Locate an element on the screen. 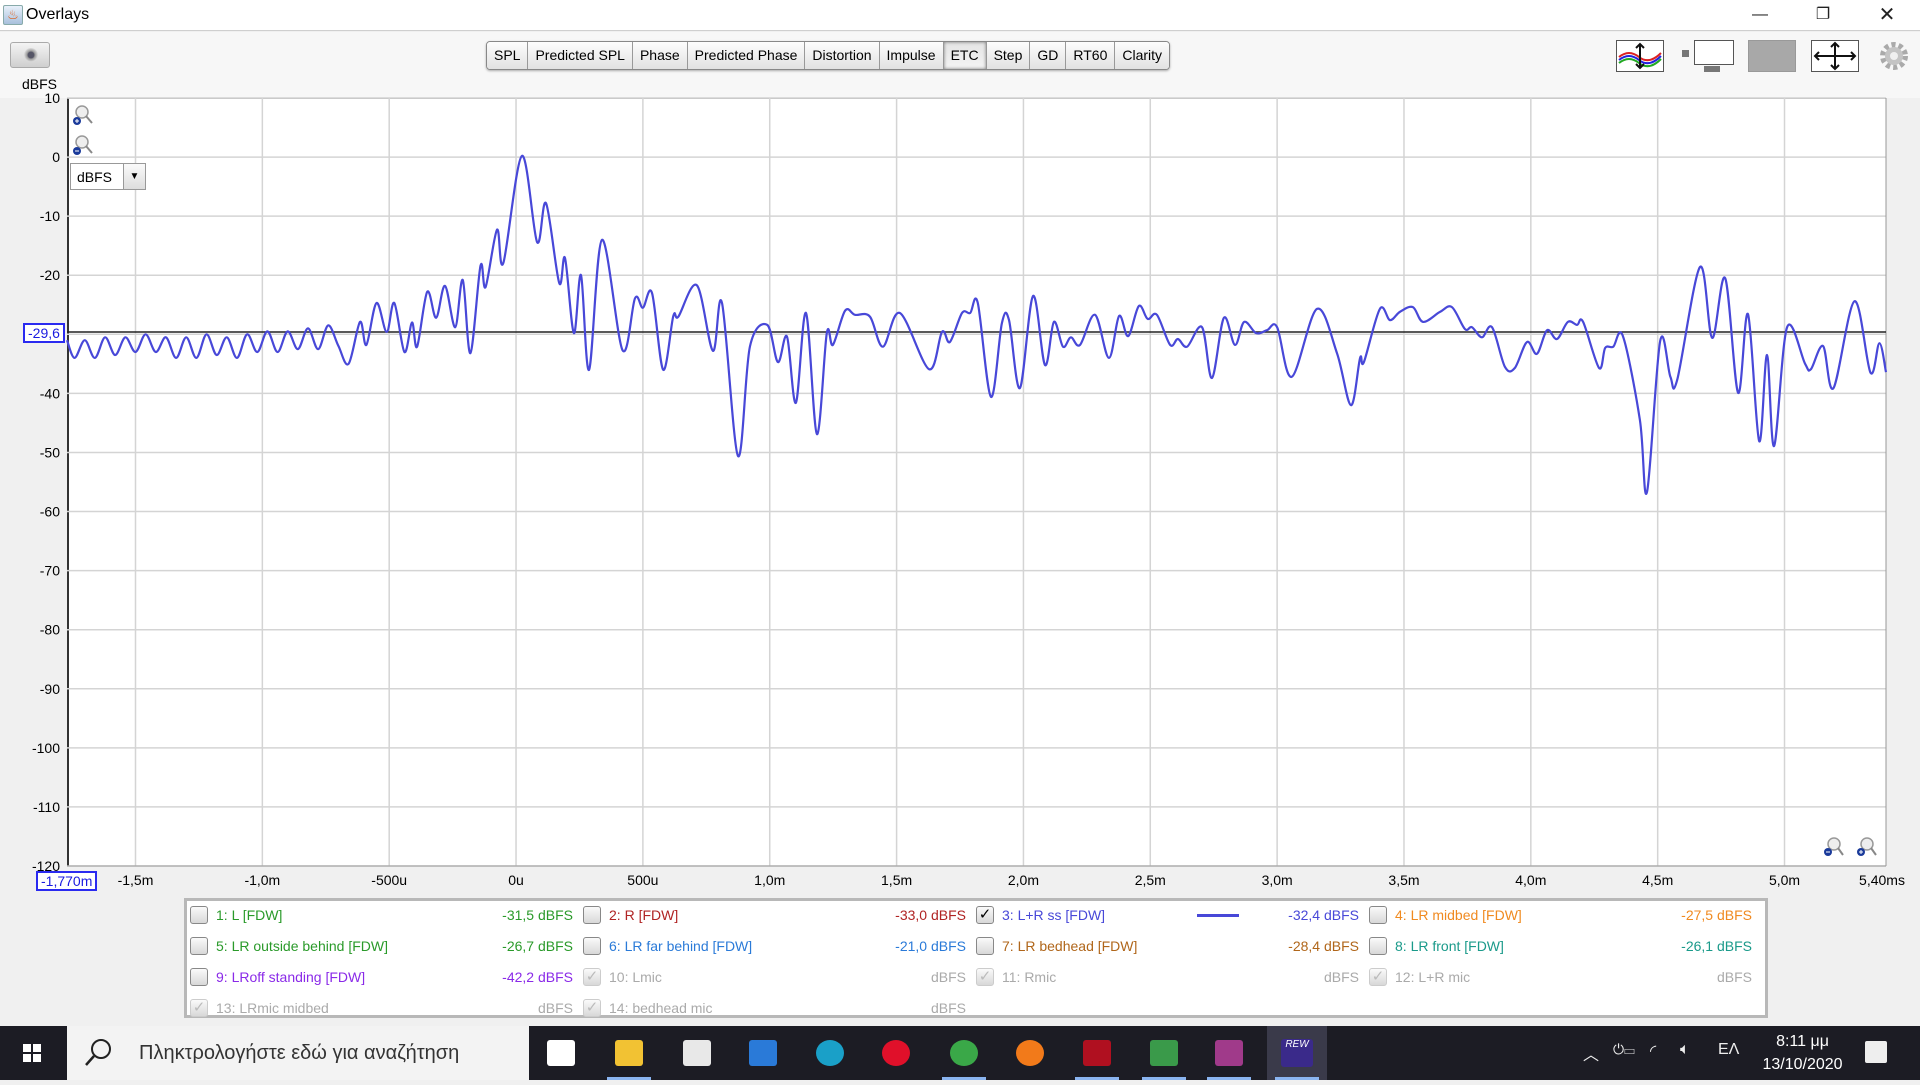  taskbar-app-spreadsheet-app is located at coordinates (1164, 1053).